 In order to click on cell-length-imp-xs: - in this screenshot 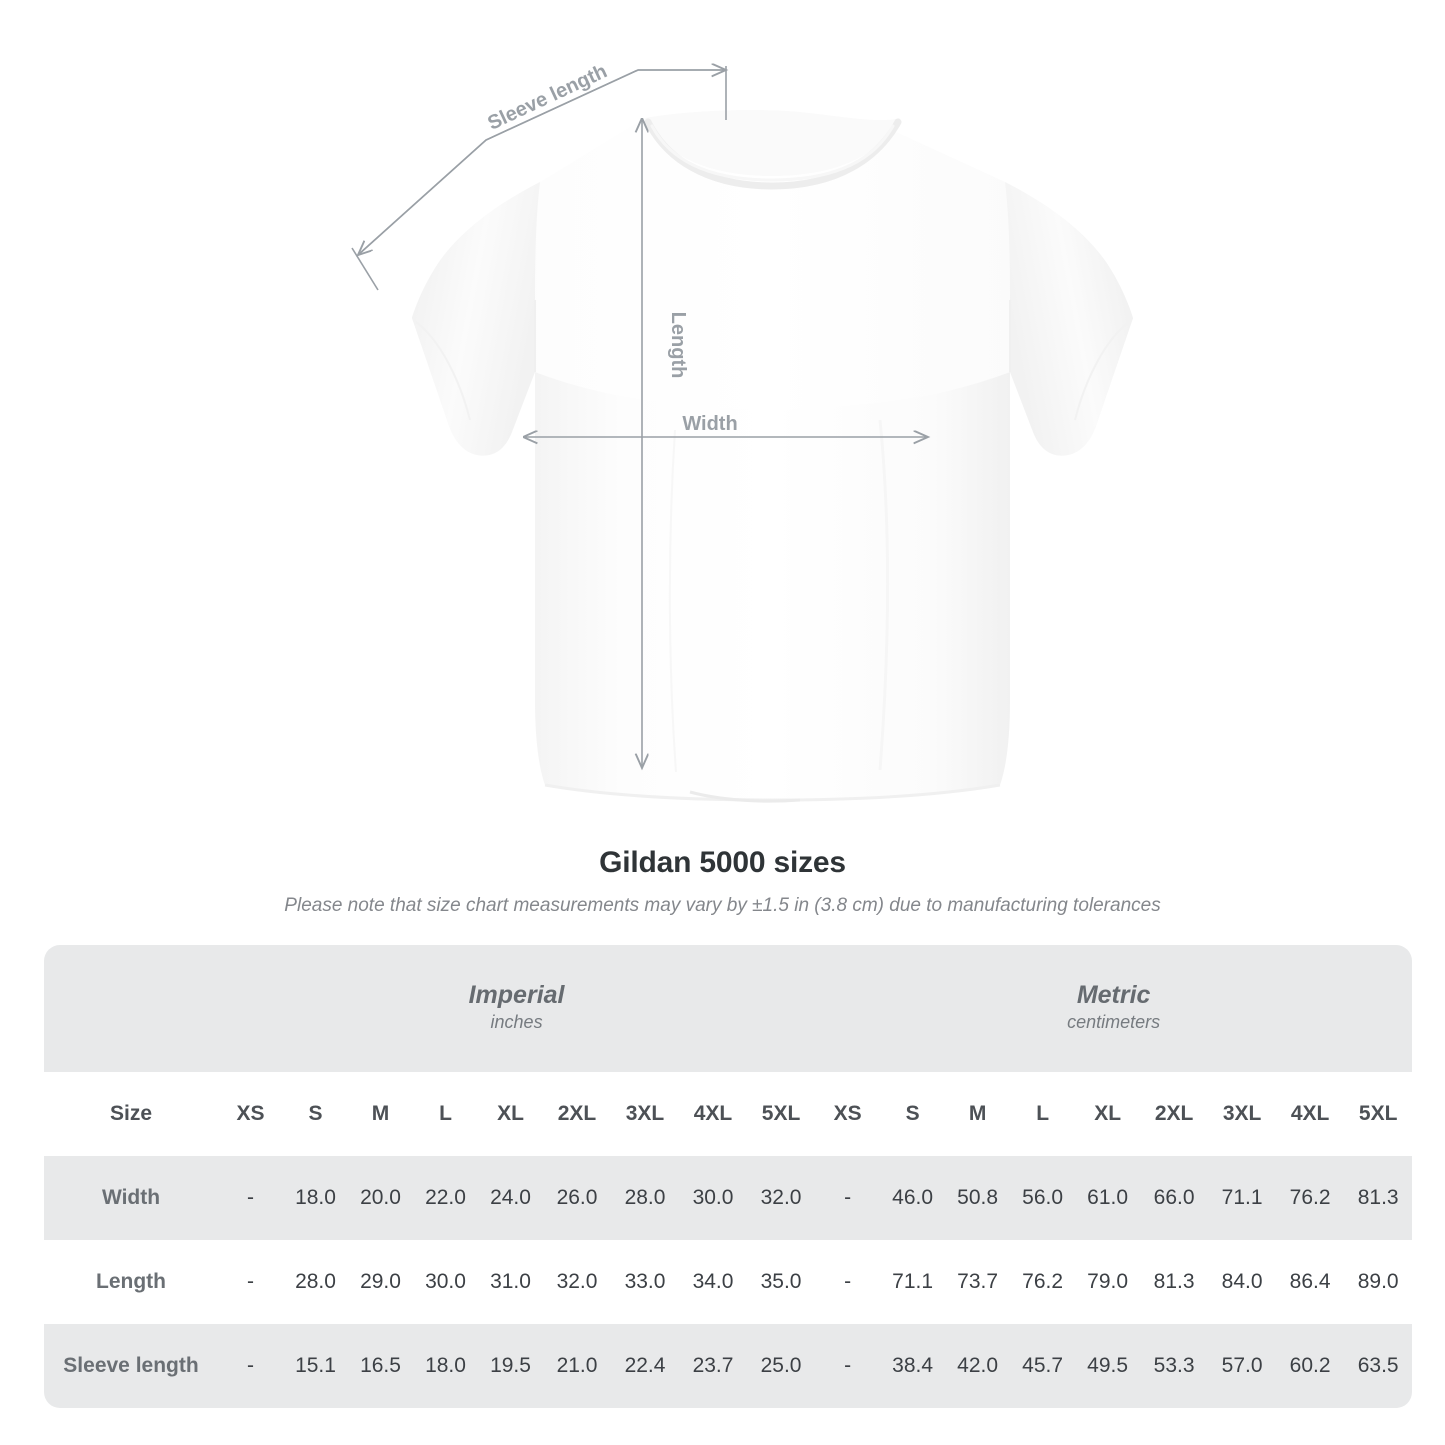, I will do `click(250, 1282)`.